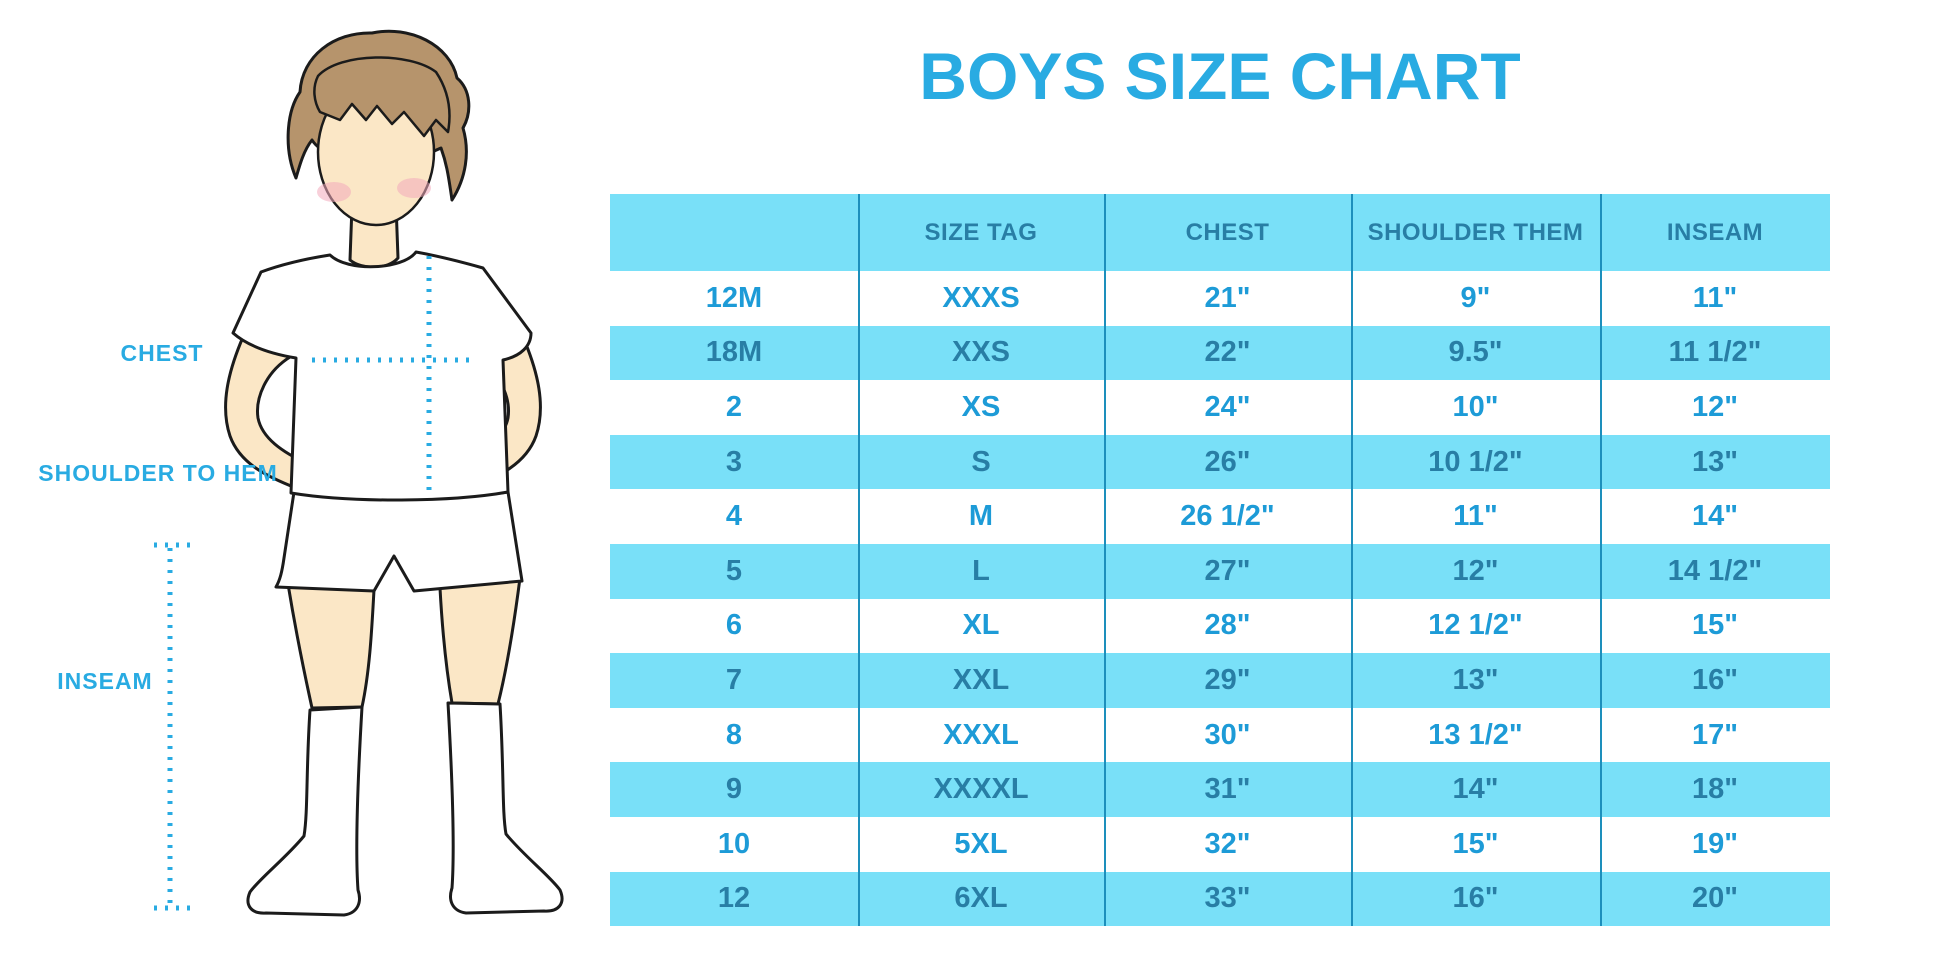 This screenshot has height=973, width=1946. What do you see at coordinates (1475, 297) in the screenshot?
I see `table-cell: 9"` at bounding box center [1475, 297].